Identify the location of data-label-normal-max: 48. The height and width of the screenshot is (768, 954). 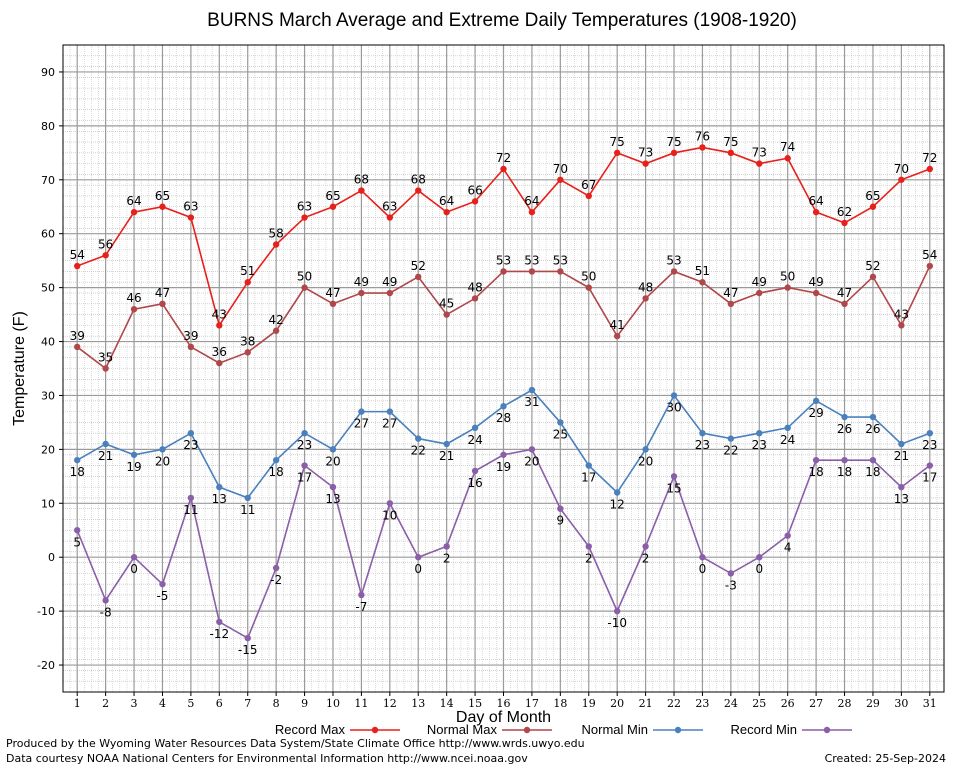
(474, 287).